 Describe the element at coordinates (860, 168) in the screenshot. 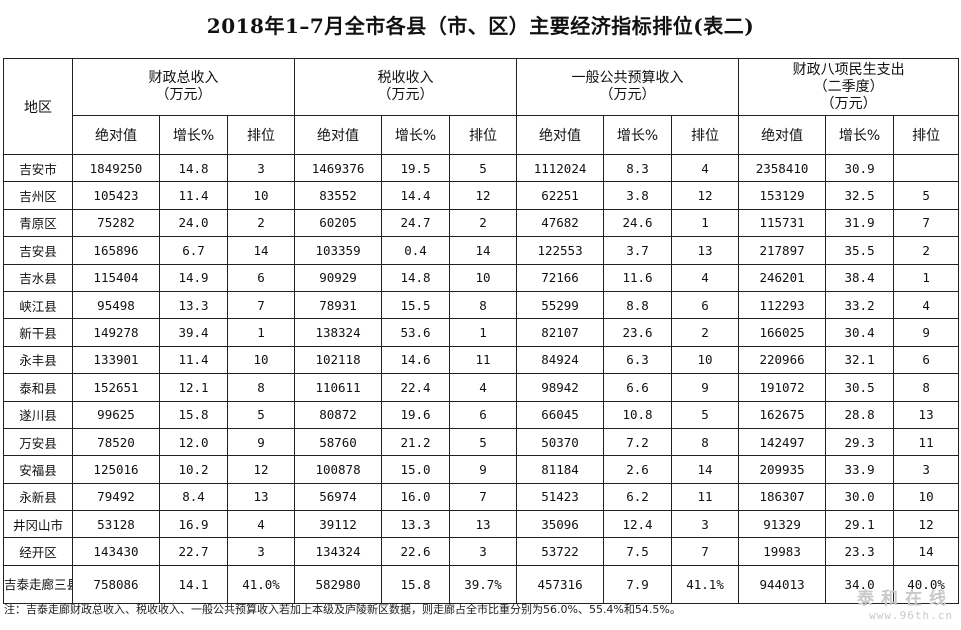

I see `livelihood-growth-cell: 30.9` at that location.